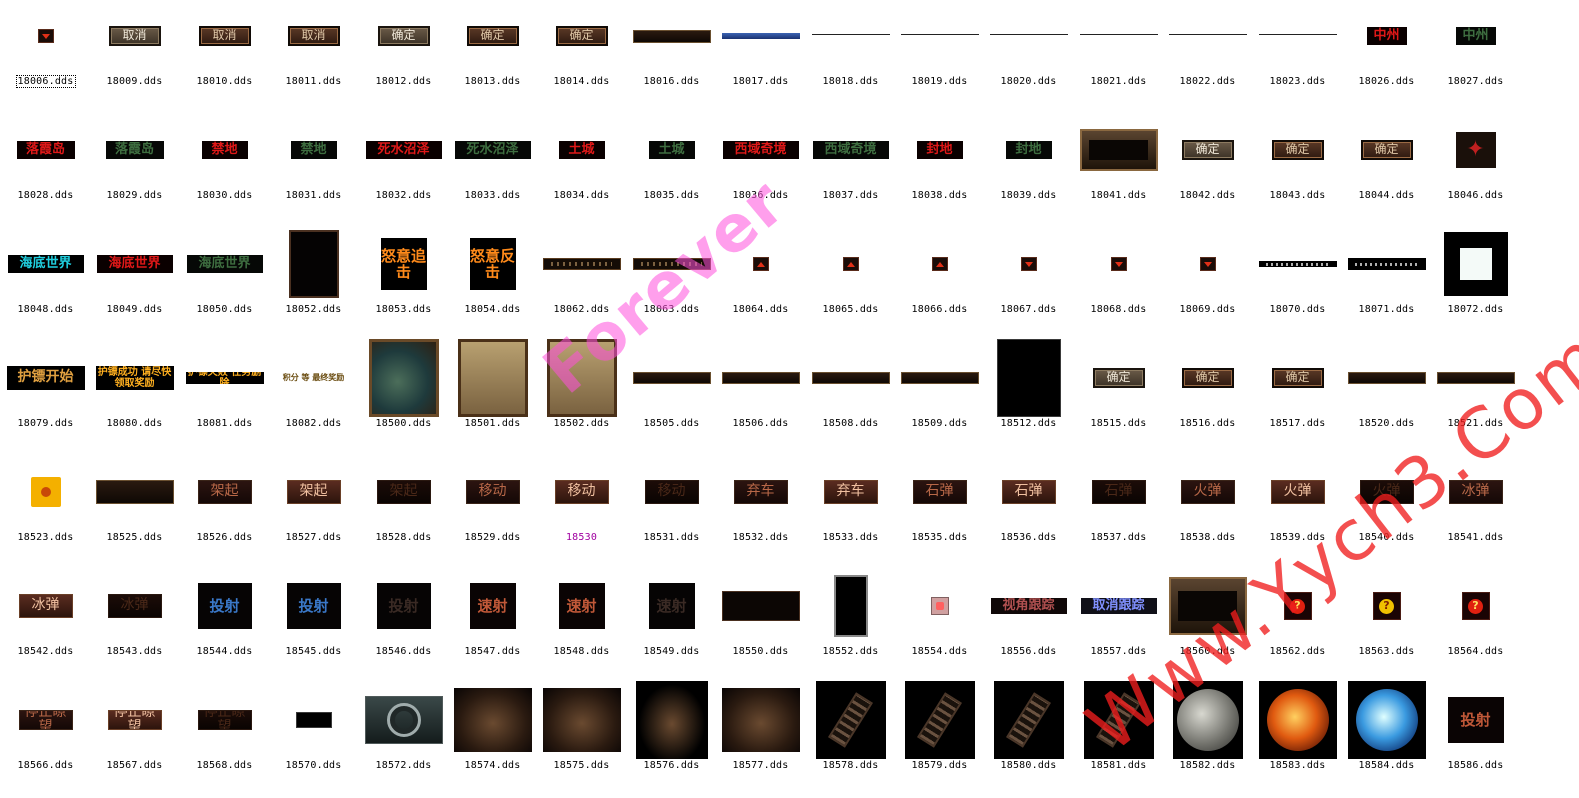 This screenshot has height=798, width=1579. I want to click on file-item: 取消 18009.dds, so click(134, 57).